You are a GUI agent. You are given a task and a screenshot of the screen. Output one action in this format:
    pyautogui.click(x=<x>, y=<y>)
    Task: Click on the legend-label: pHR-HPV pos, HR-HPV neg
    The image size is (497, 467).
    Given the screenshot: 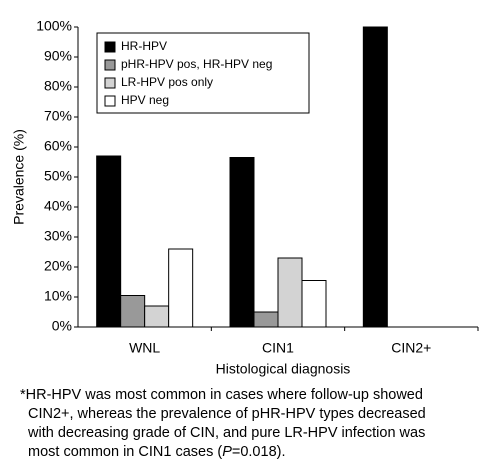 What is the action you would take?
    pyautogui.click(x=196, y=64)
    